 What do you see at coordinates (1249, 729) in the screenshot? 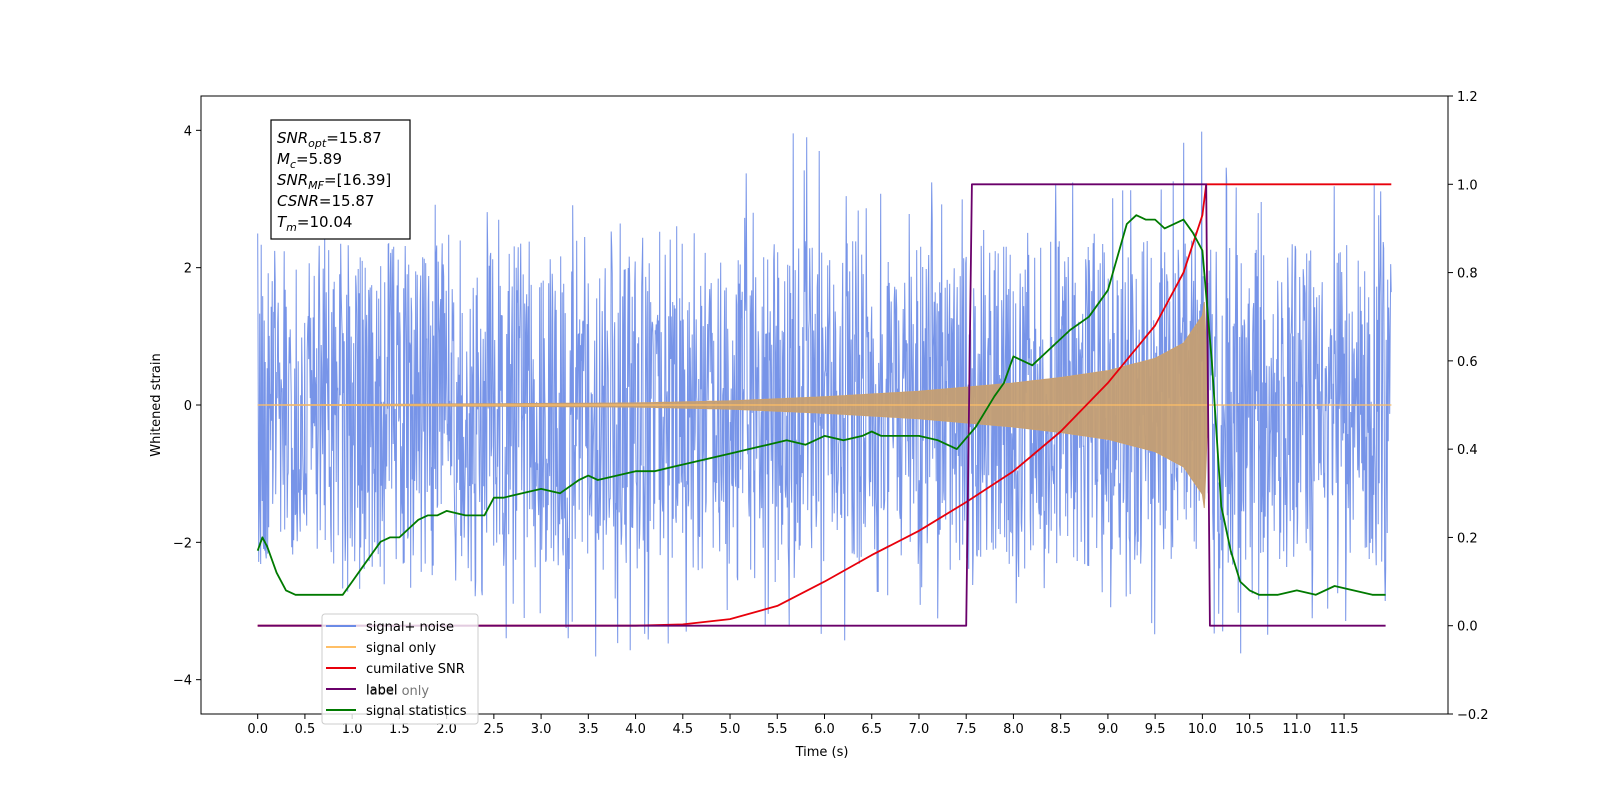
I see `x-tick-label: 10.5` at bounding box center [1249, 729].